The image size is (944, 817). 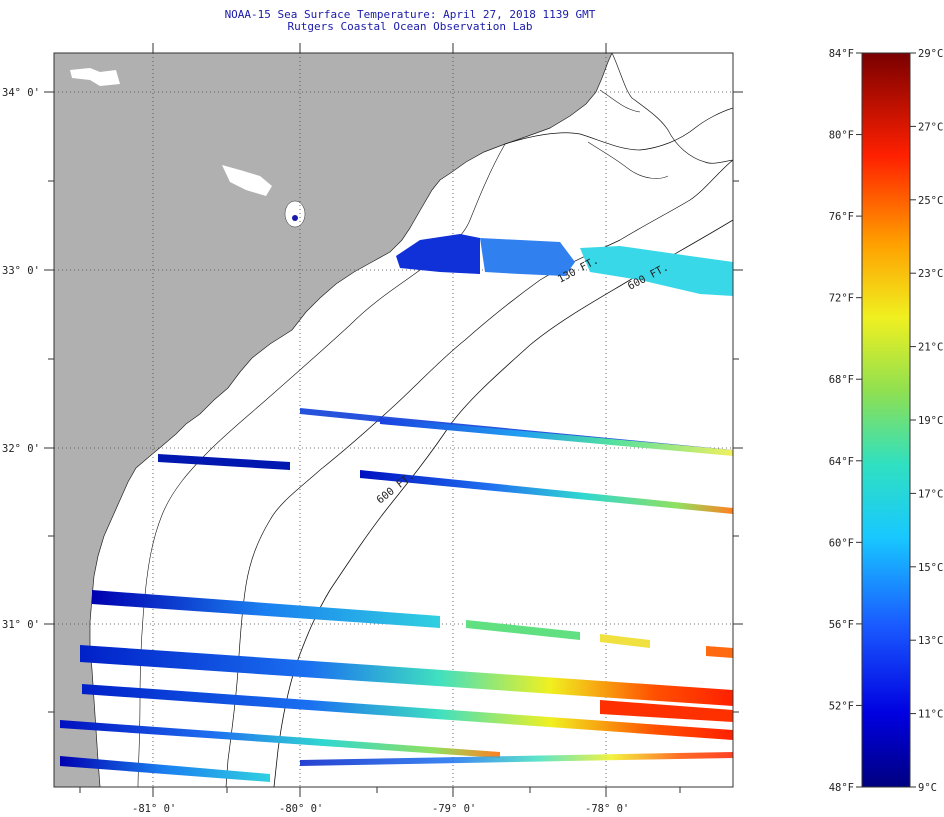 I want to click on celsius-label: 19°C, so click(x=930, y=421).